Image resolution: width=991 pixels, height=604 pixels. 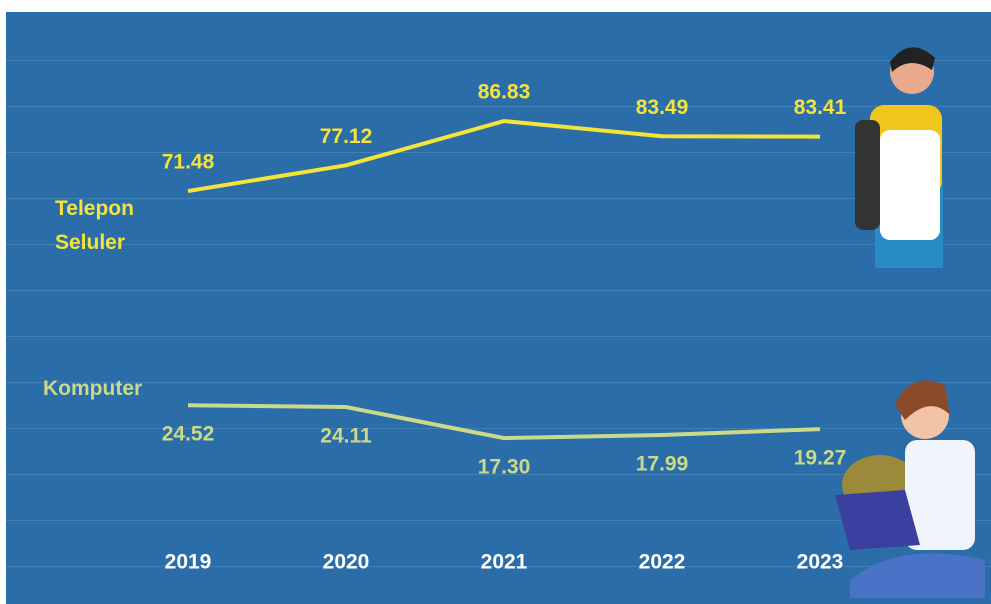 I want to click on data-label: 24.11, so click(x=346, y=436).